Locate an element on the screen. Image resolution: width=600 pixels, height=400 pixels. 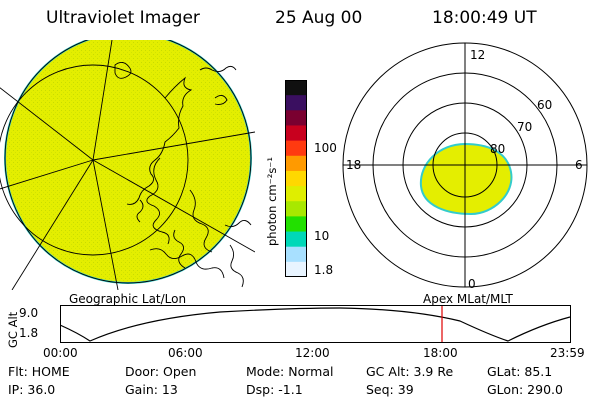
svg-text: GC Alt is located at coordinates (13, 329).